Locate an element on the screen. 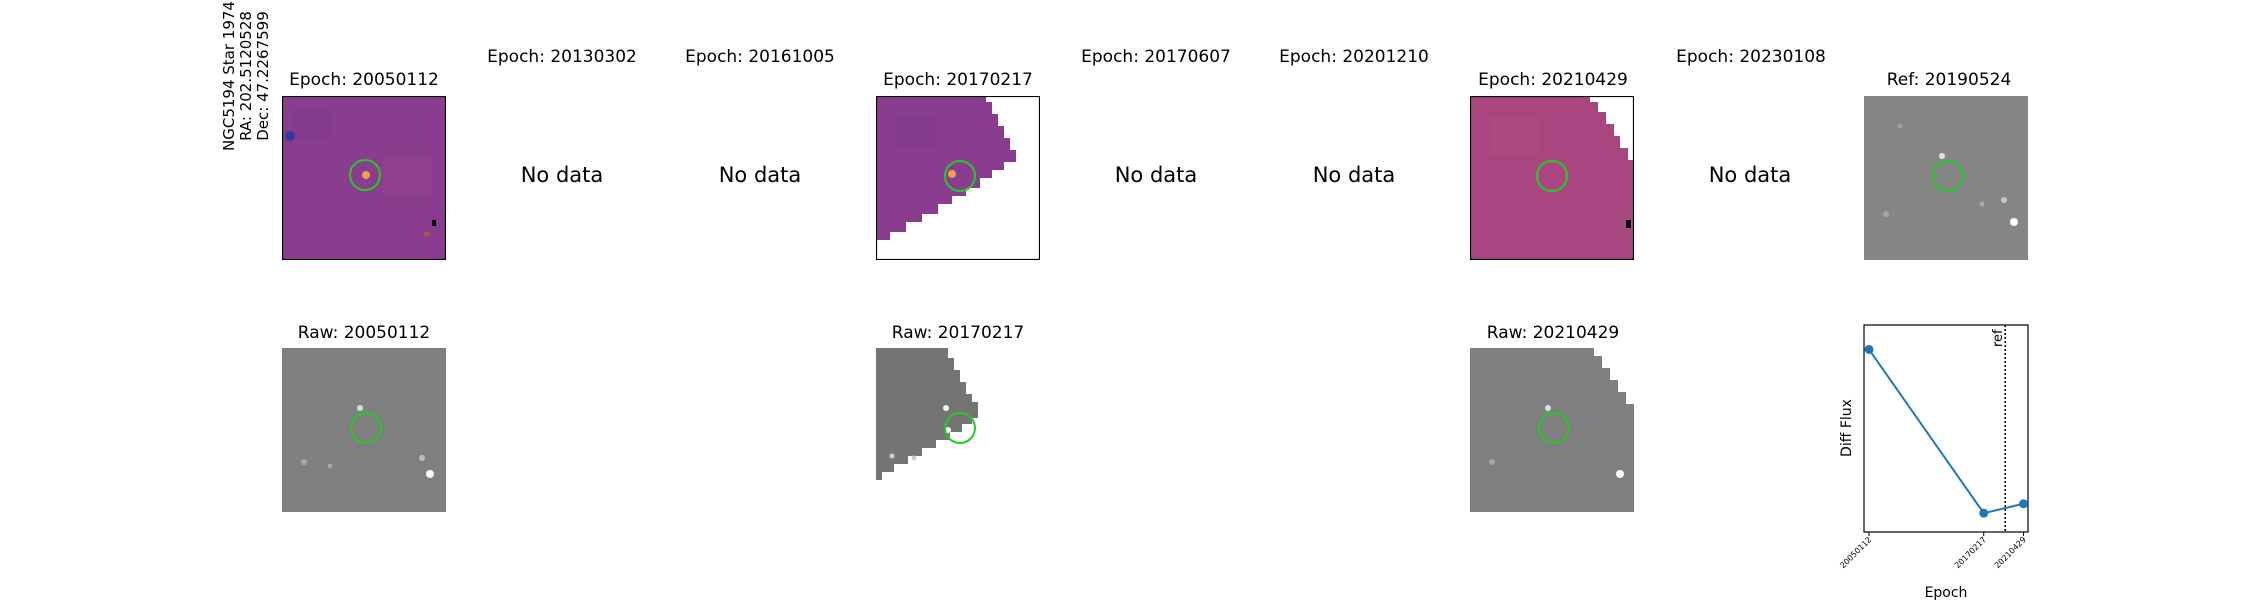 This screenshot has height=600, width=2250. no-data-20170607: No data is located at coordinates (1156, 175).